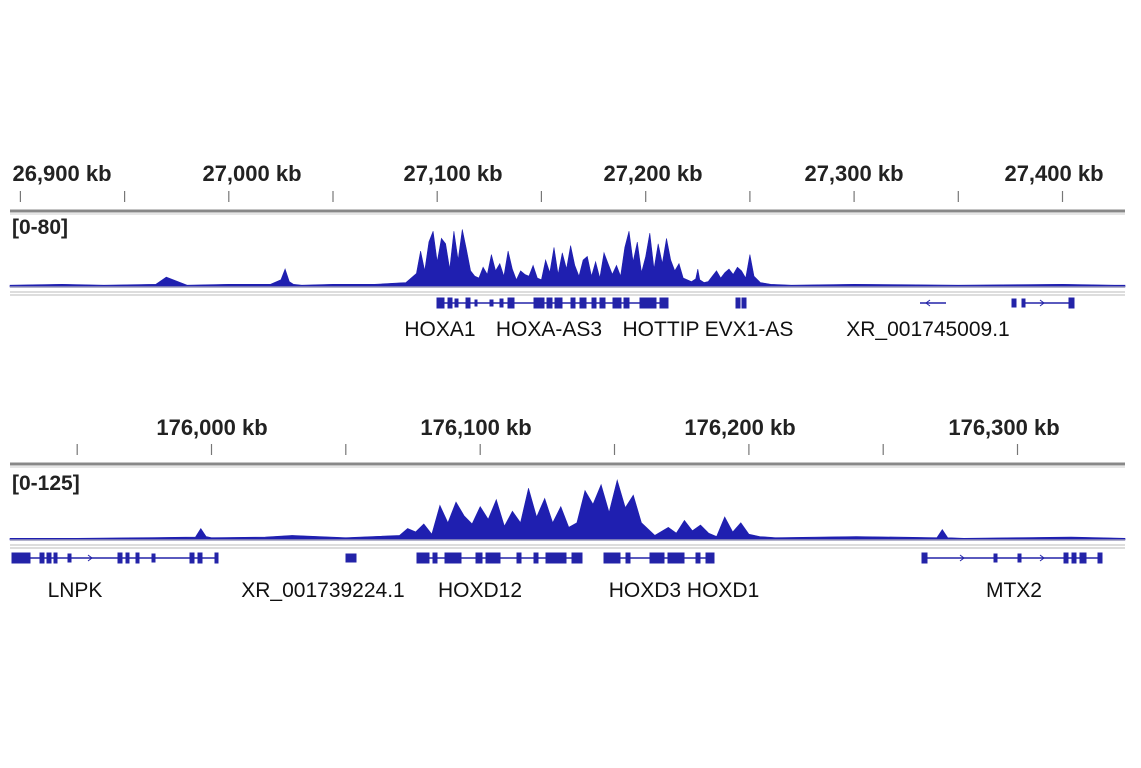  I want to click on panel-2-signal-track, so click(567, 509).